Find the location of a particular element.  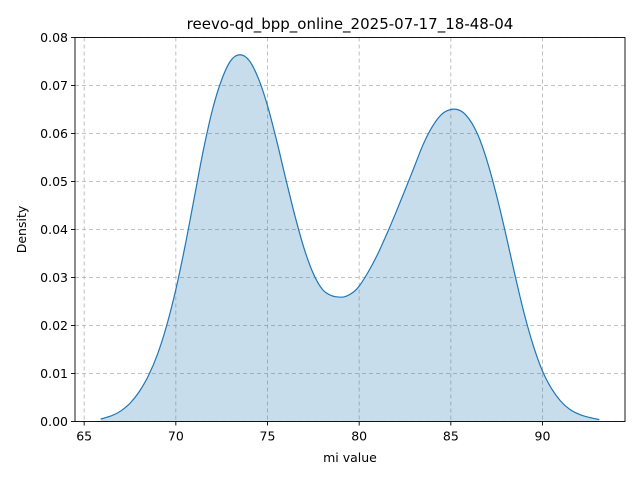

x-tick-label: 70 is located at coordinates (176, 436).